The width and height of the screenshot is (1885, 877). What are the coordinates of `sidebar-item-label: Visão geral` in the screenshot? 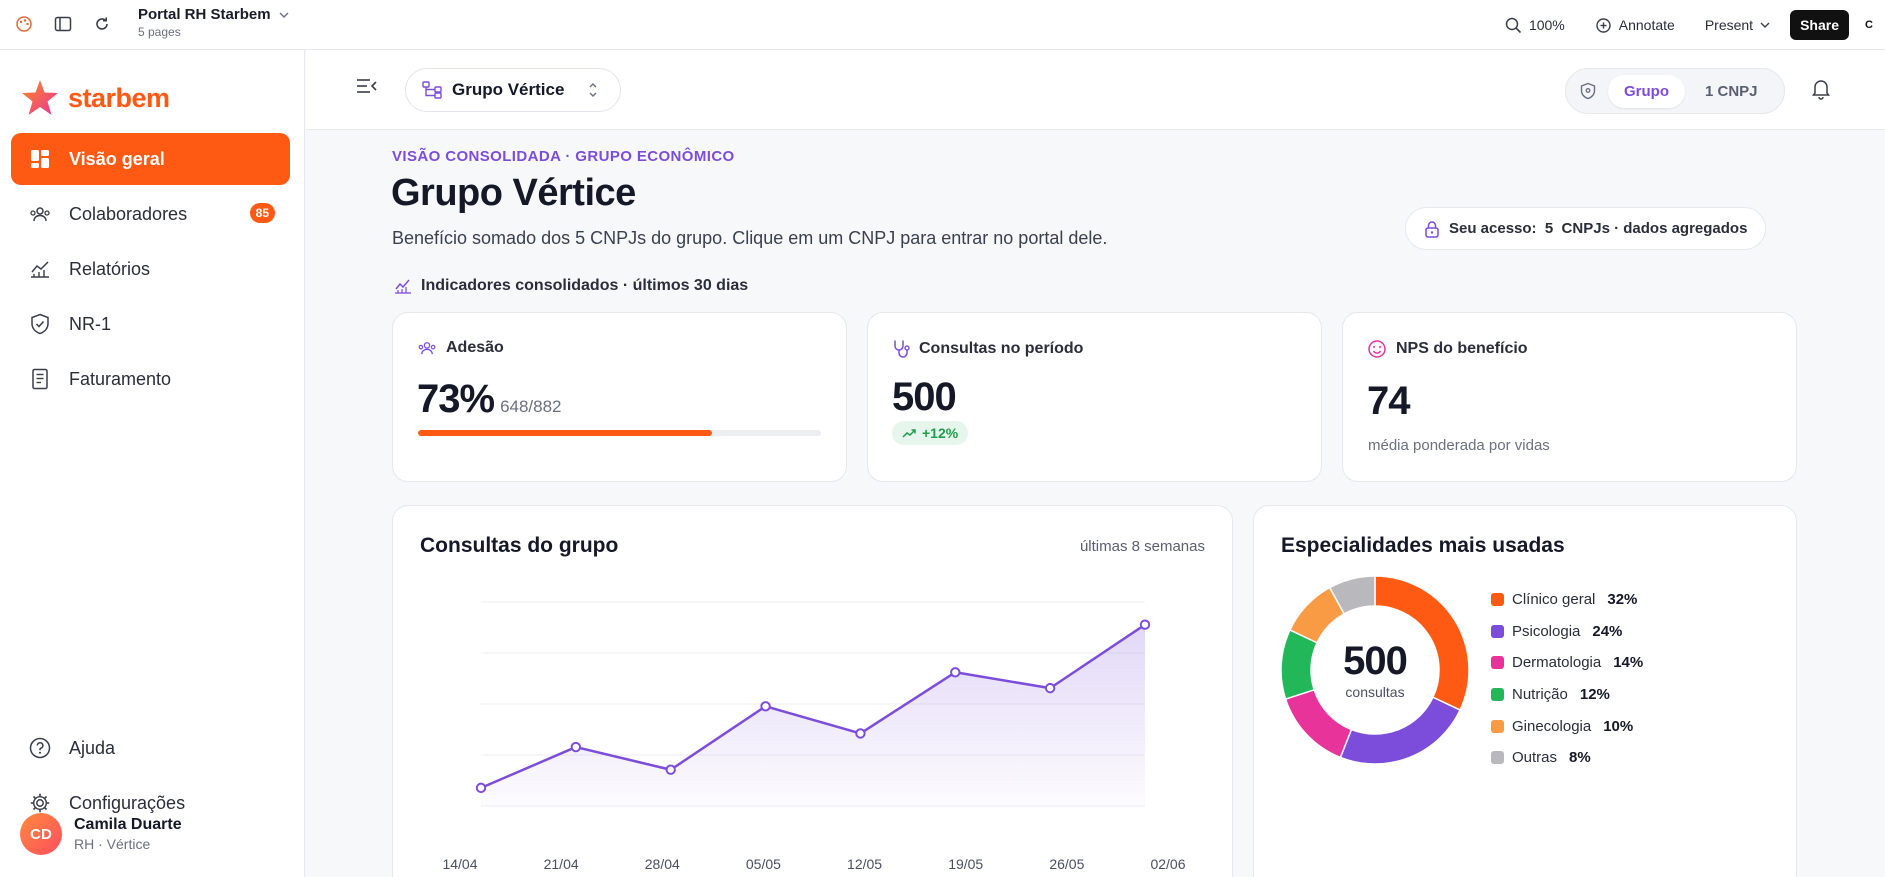 It's located at (117, 158).